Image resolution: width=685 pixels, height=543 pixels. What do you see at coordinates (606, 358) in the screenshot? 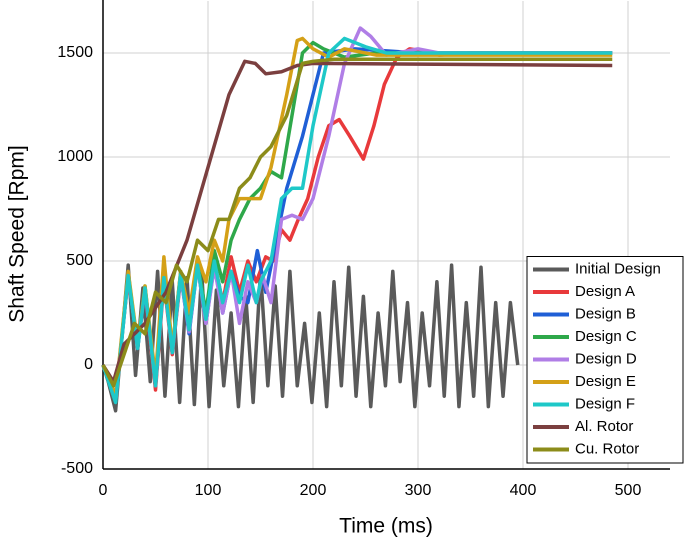
I see `legend-label: Design D` at bounding box center [606, 358].